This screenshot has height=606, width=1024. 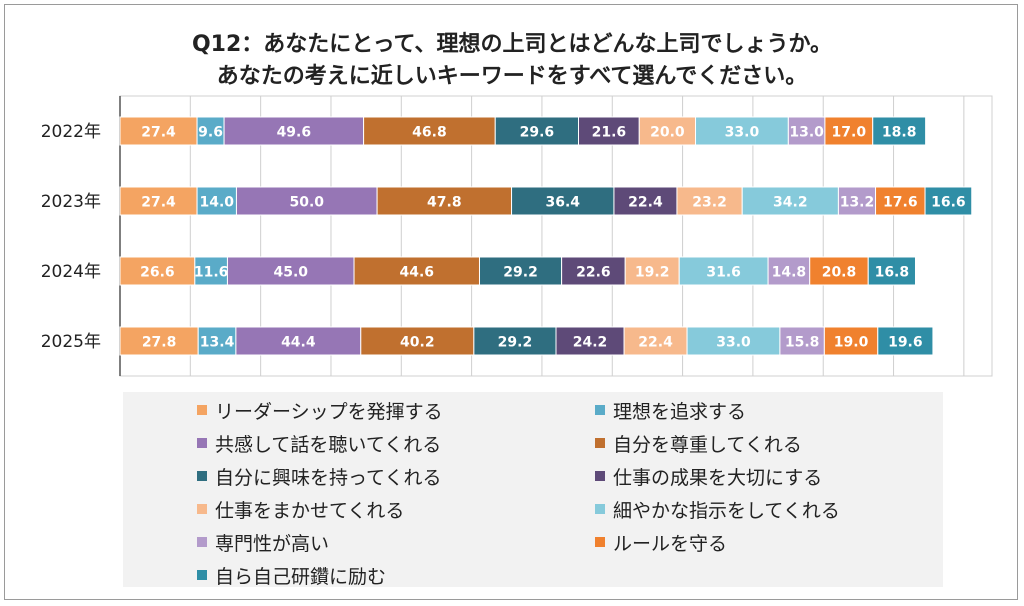 I want to click on data-label: 16.6, so click(x=948, y=203).